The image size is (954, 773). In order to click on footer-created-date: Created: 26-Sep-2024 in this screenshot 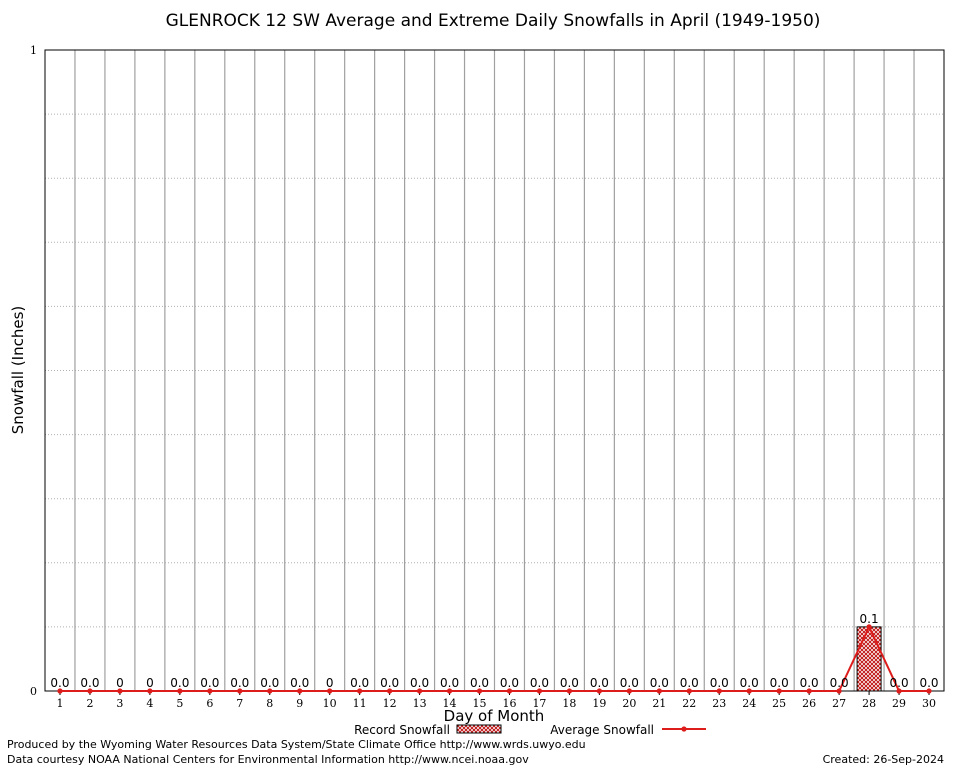, I will do `click(883, 759)`.